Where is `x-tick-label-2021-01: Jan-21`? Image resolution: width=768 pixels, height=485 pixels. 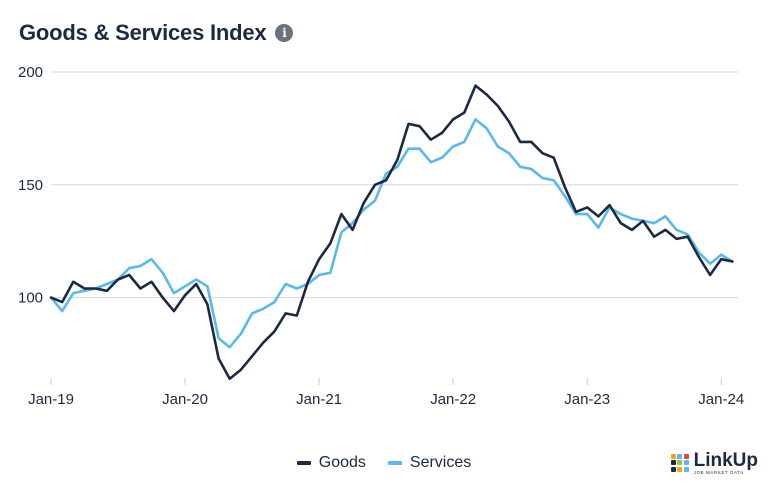
x-tick-label-2021-01: Jan-21 is located at coordinates (319, 399).